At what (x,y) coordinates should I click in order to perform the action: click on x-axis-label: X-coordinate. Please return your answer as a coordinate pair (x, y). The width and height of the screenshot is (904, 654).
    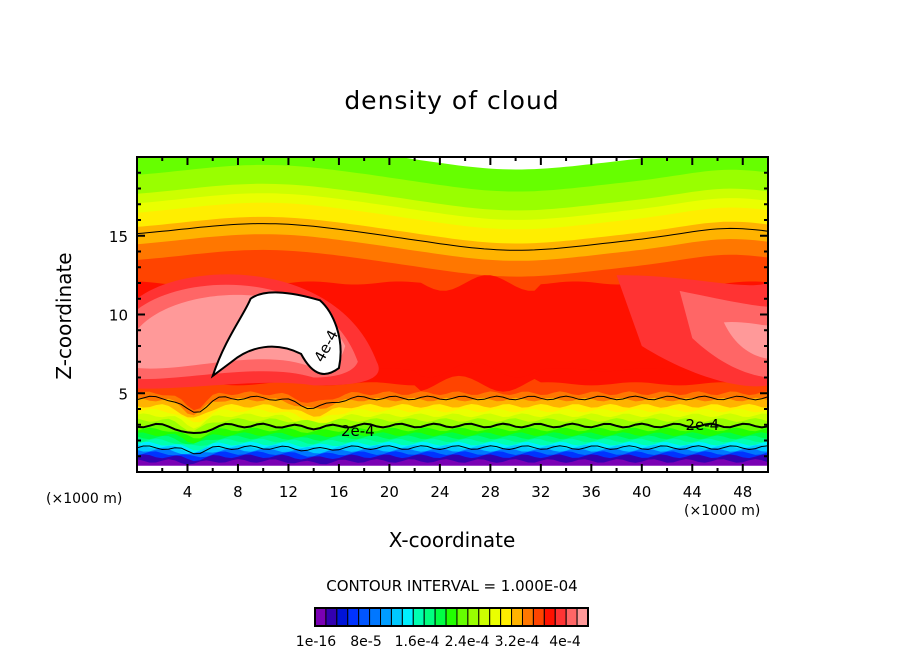
    Looking at the image, I should click on (452, 540).